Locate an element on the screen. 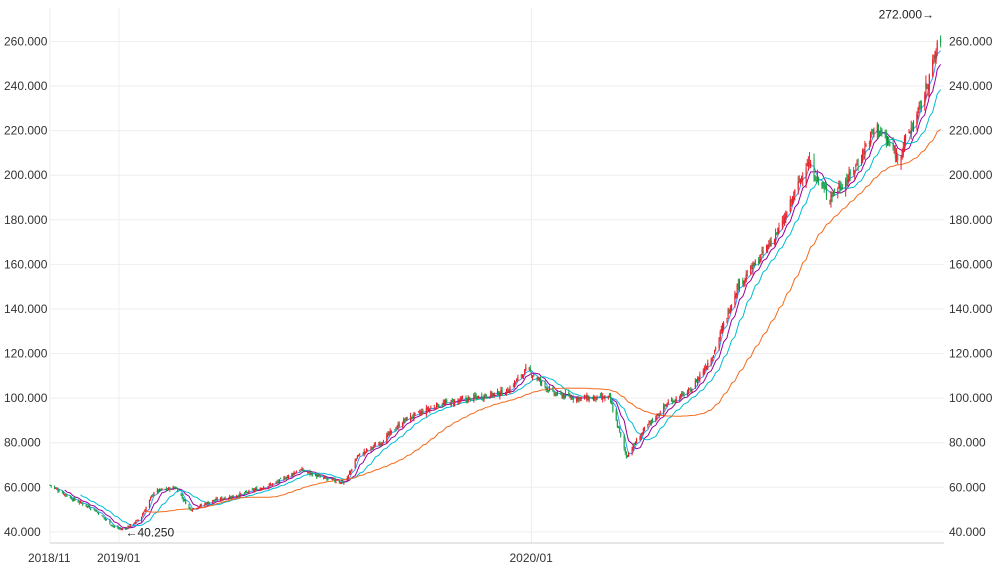 Image resolution: width=998 pixels, height=570 pixels. high-annotation: 272.000→ is located at coordinates (906, 15).